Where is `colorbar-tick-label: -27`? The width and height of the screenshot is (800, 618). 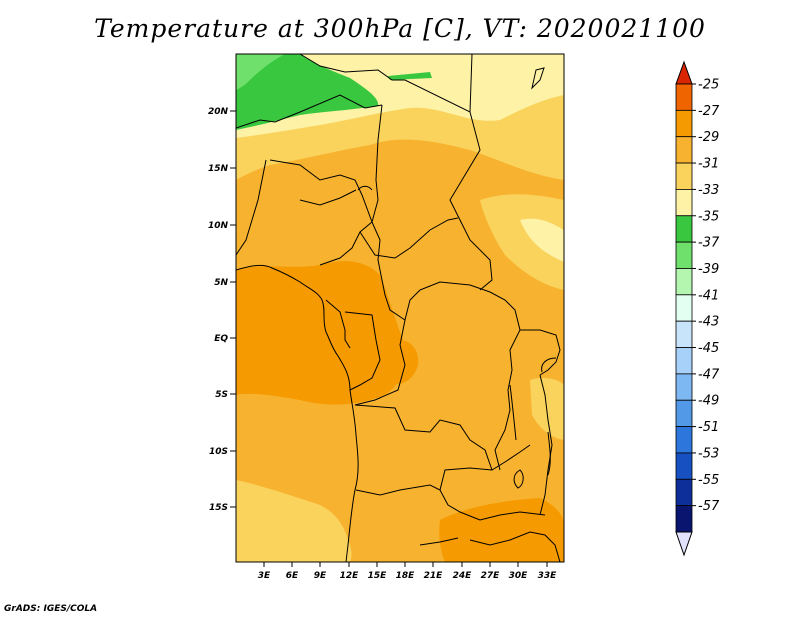 colorbar-tick-label: -27 is located at coordinates (709, 111).